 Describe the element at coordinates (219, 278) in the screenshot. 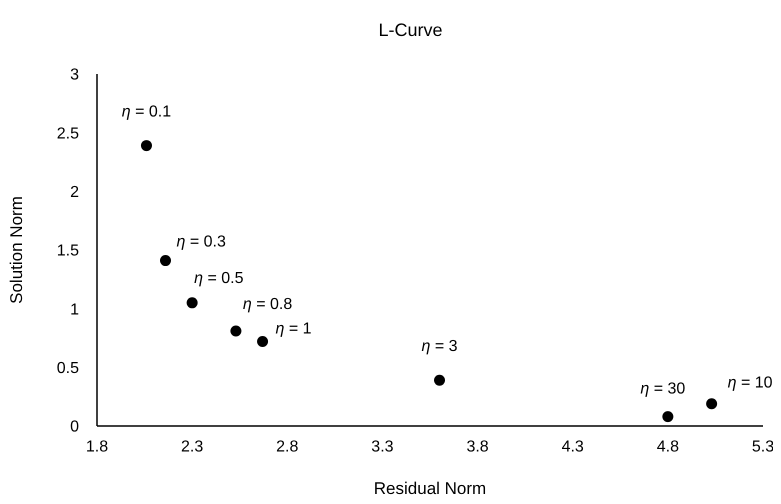

I see `annotation: η = 0.5` at that location.